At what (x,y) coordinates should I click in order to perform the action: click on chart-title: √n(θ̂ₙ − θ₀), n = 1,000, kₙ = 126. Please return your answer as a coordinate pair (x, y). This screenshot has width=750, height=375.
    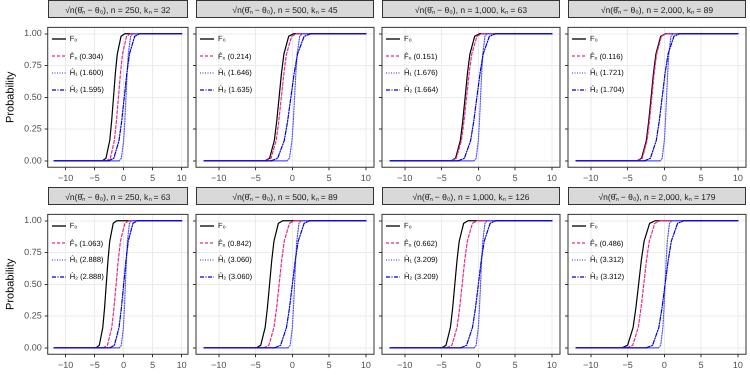
    Looking at the image, I should click on (471, 196).